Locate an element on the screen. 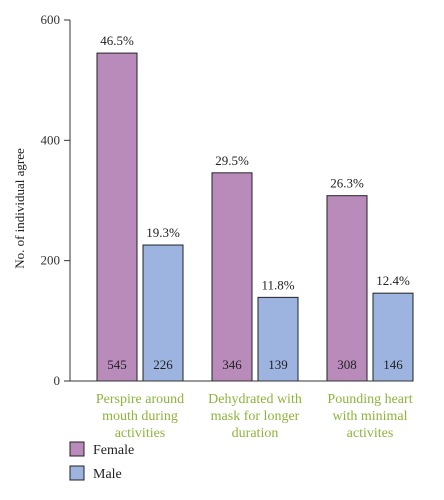  legend-swatch-female is located at coordinates (77, 449).